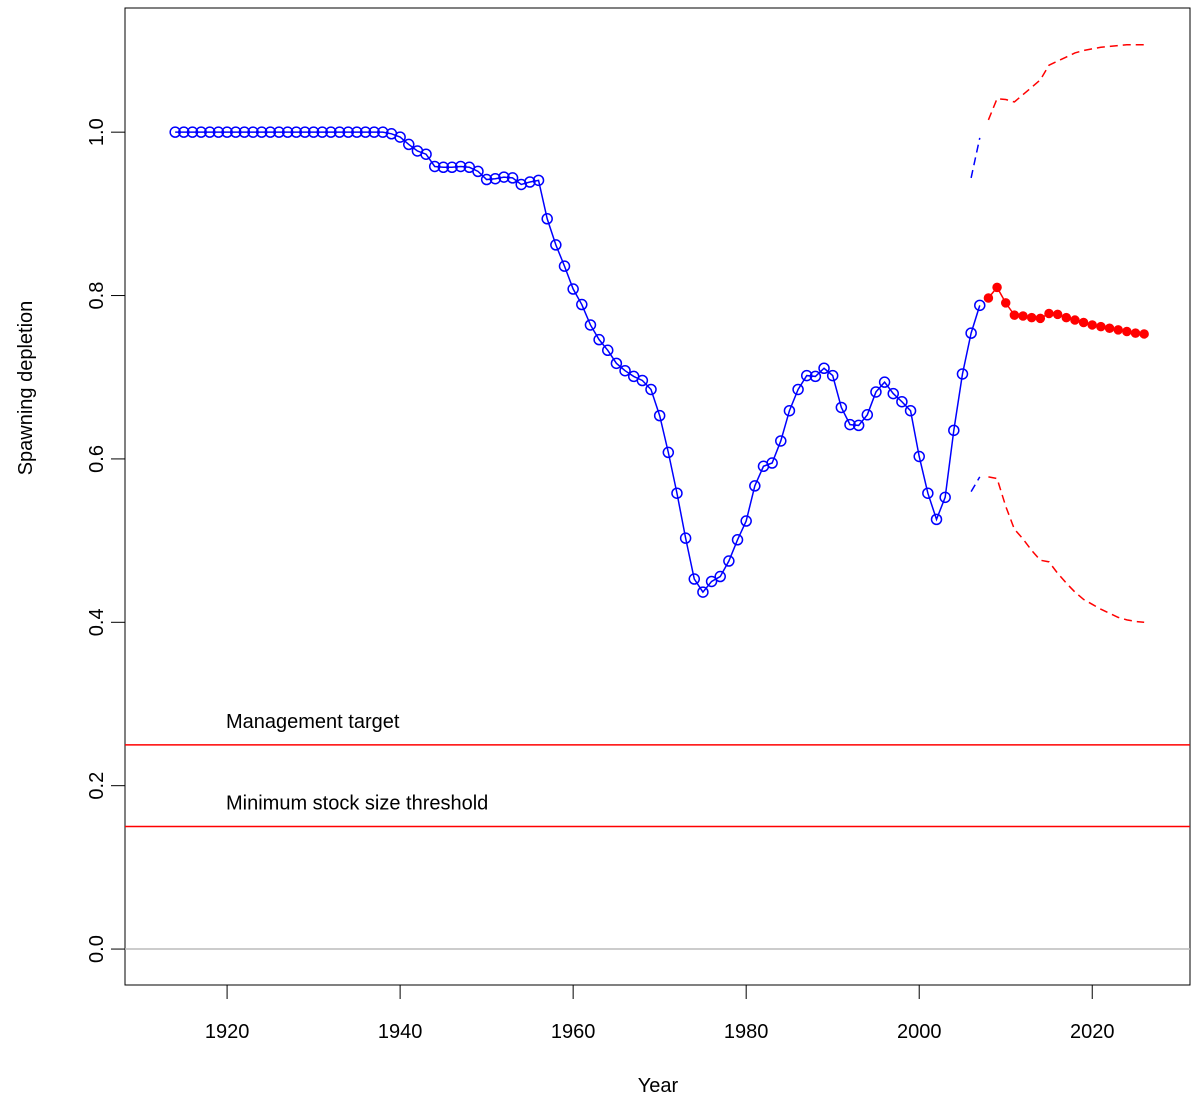 The height and width of the screenshot is (1115, 1193). Describe the element at coordinates (400, 1032) in the screenshot. I see `x-tick-label: 1940` at that location.